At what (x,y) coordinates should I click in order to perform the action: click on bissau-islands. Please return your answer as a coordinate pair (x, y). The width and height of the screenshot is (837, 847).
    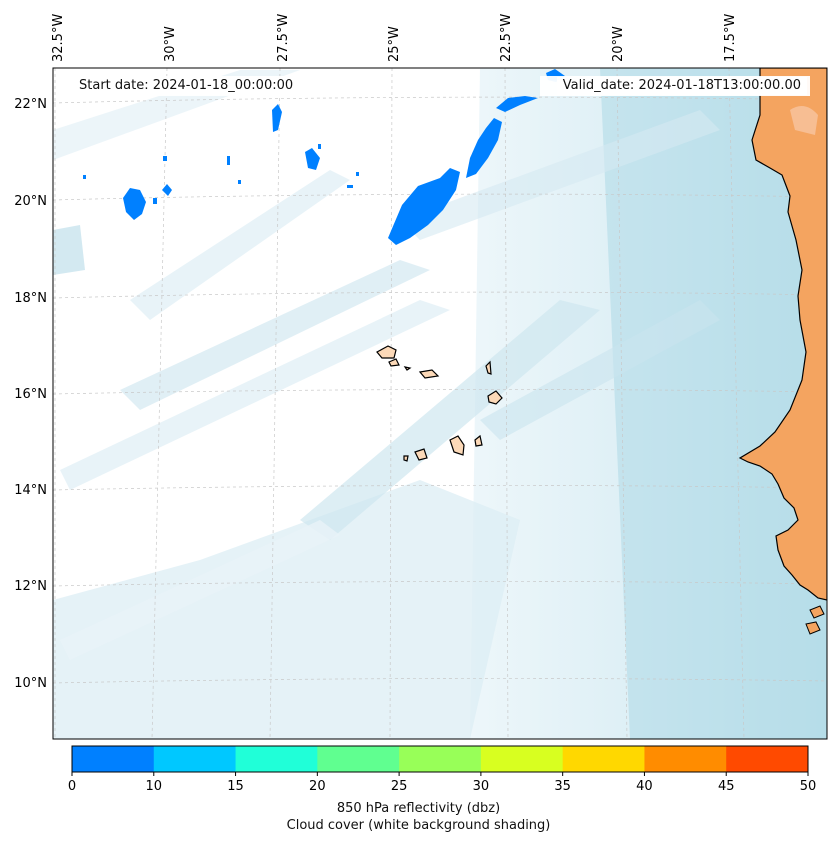
    Looking at the image, I should click on (817, 612).